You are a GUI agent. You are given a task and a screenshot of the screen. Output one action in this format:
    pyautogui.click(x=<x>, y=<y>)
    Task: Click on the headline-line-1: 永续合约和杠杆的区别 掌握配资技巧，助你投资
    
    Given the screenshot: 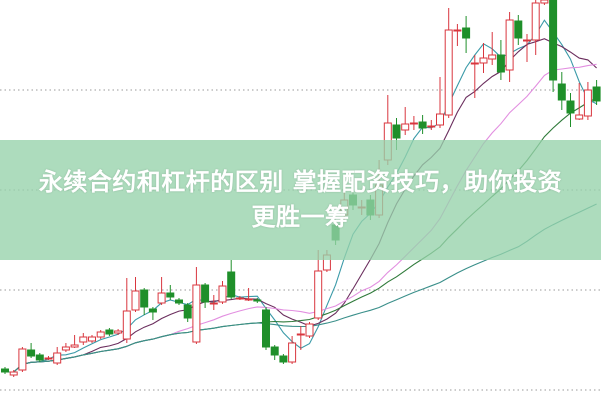 What is the action you would take?
    pyautogui.click(x=300, y=182)
    